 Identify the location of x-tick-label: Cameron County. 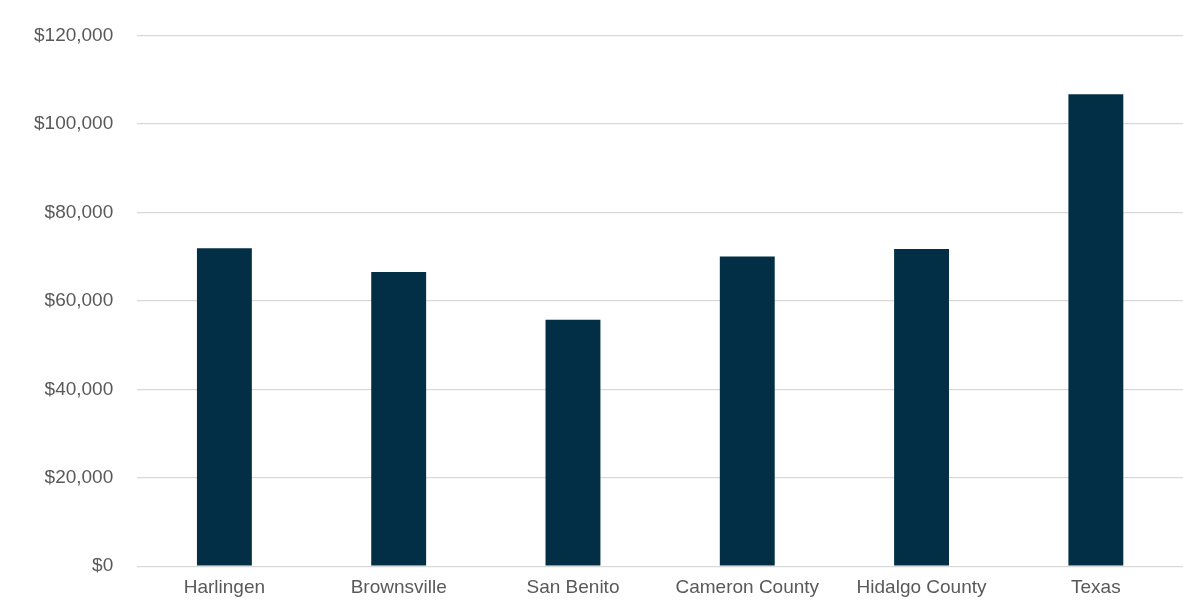
(747, 586).